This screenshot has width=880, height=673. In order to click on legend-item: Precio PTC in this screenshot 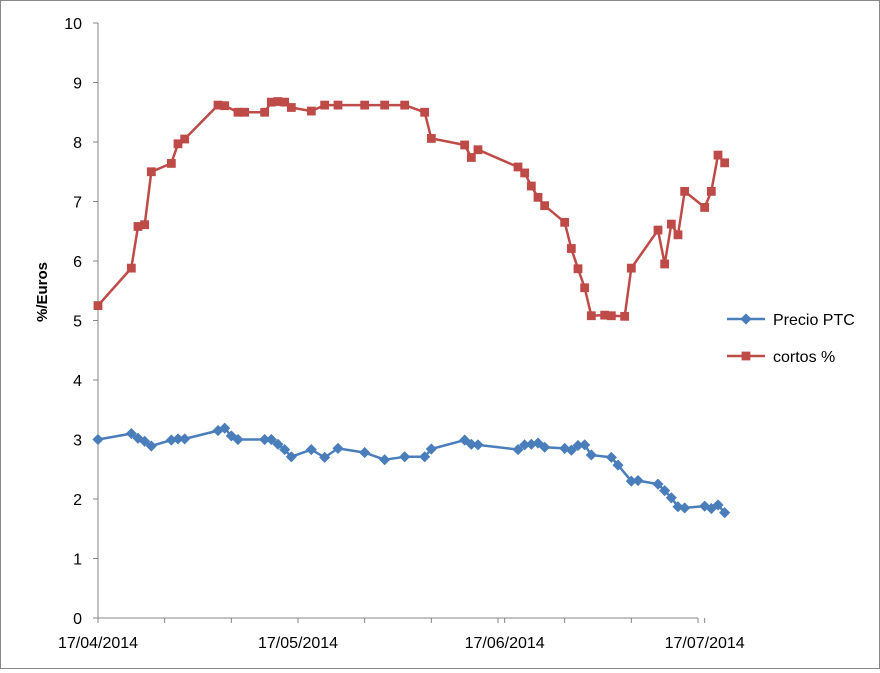, I will do `click(791, 320)`.